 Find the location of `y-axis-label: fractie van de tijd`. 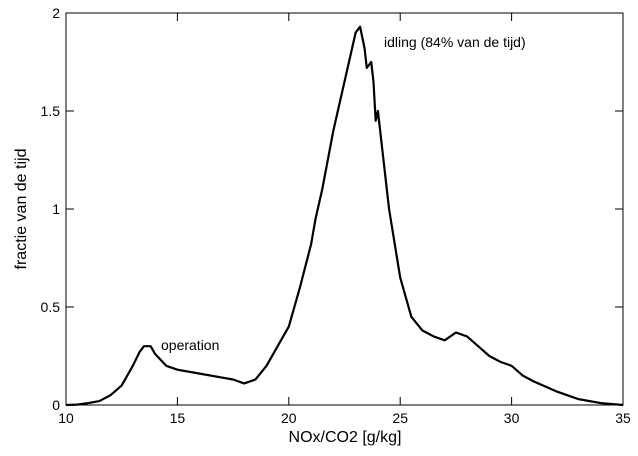

y-axis-label: fractie van de tijd is located at coordinates (21, 209).